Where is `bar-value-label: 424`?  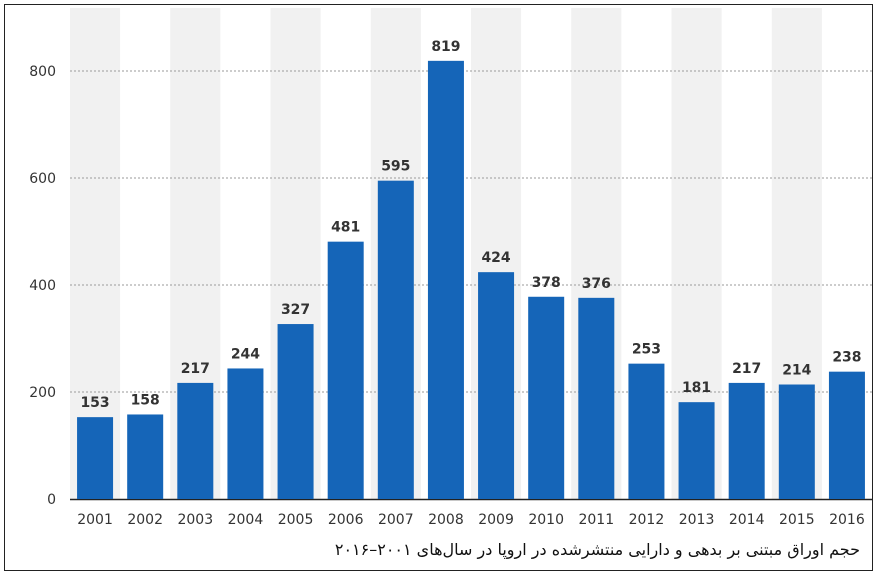
bar-value-label: 424 is located at coordinates (495, 258).